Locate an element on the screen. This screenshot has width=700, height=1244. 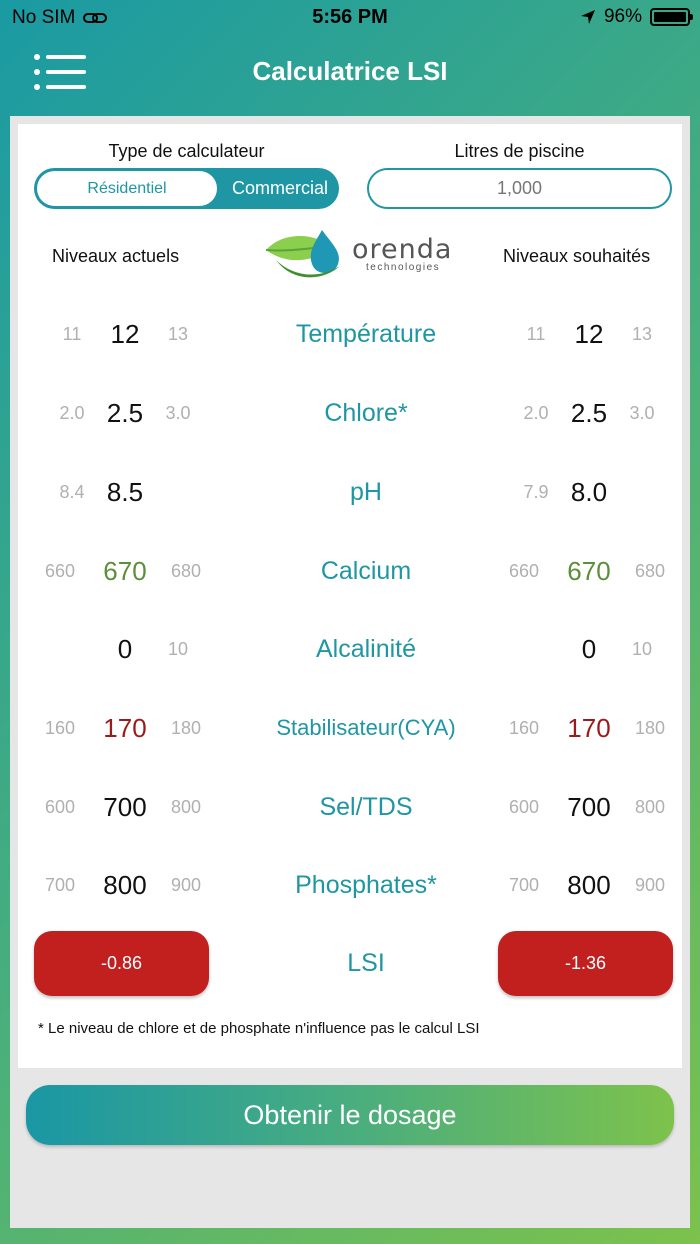
param-name-ph: pH is located at coordinates (366, 492).